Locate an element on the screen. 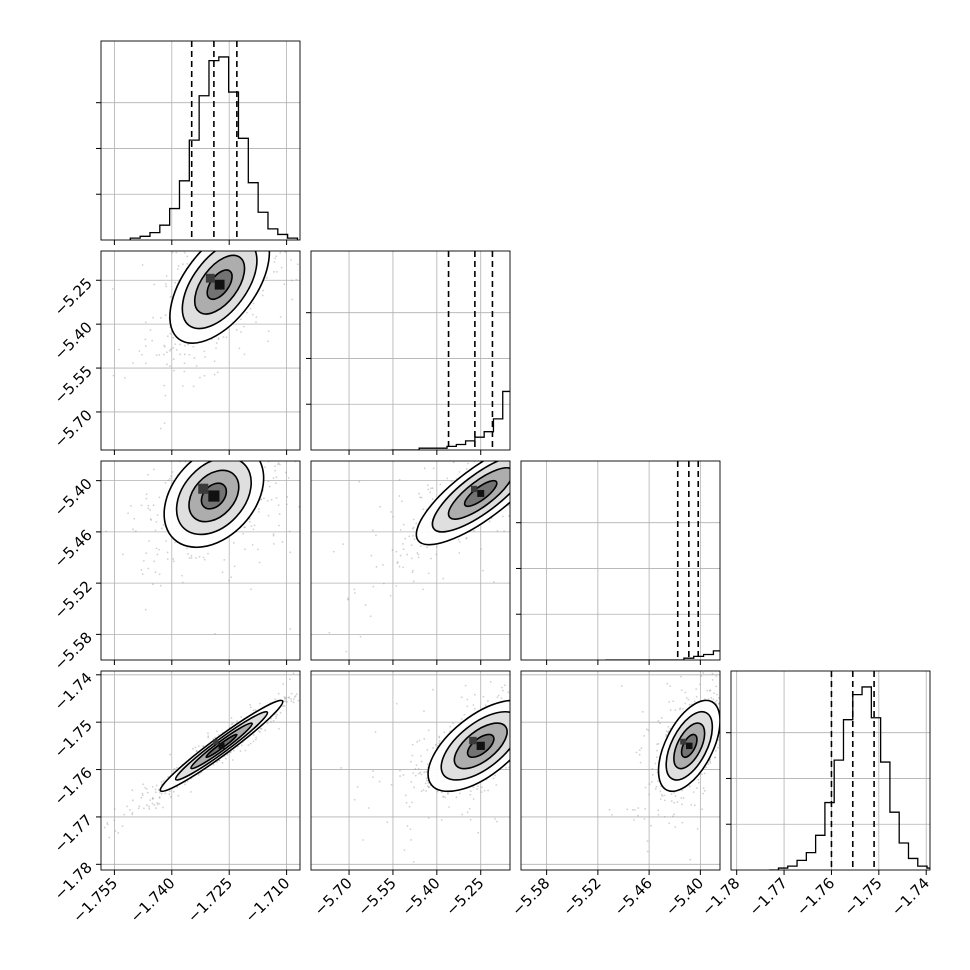 The image size is (970, 970). x-tick-label: −1.76 is located at coordinates (815, 896).